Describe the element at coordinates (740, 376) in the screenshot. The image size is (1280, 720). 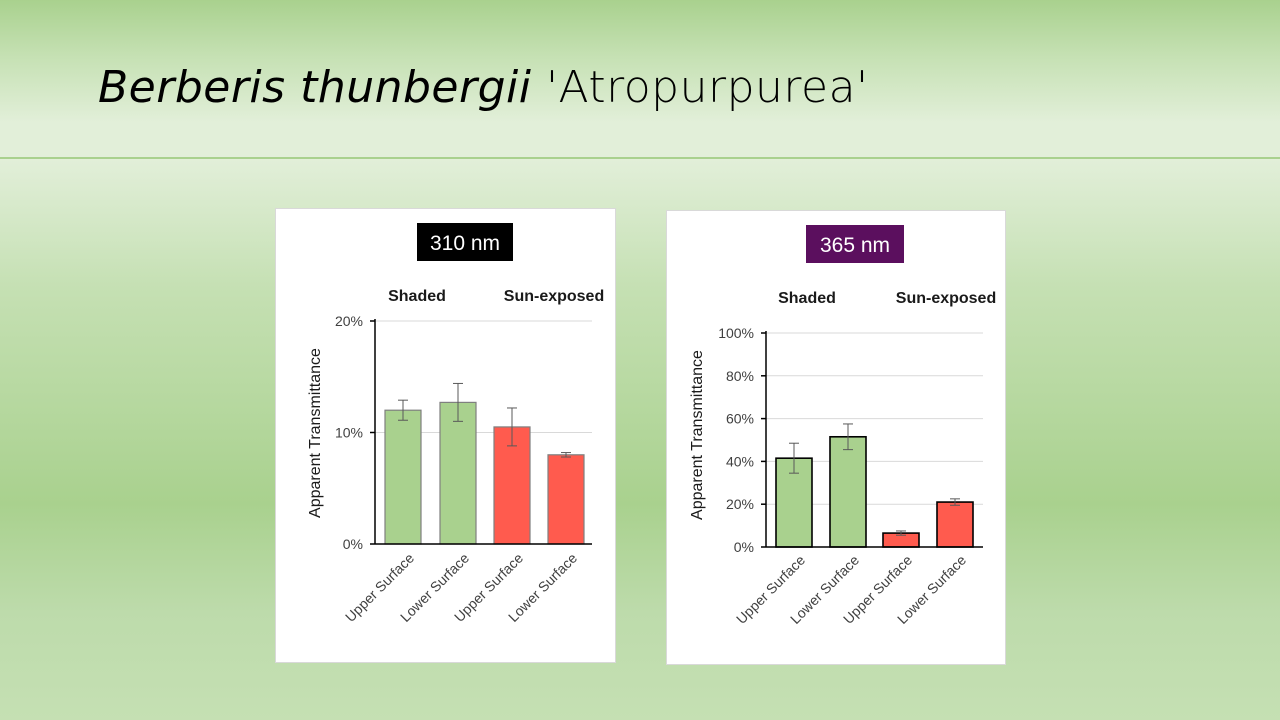
I see `y-tick-label: 80%` at that location.